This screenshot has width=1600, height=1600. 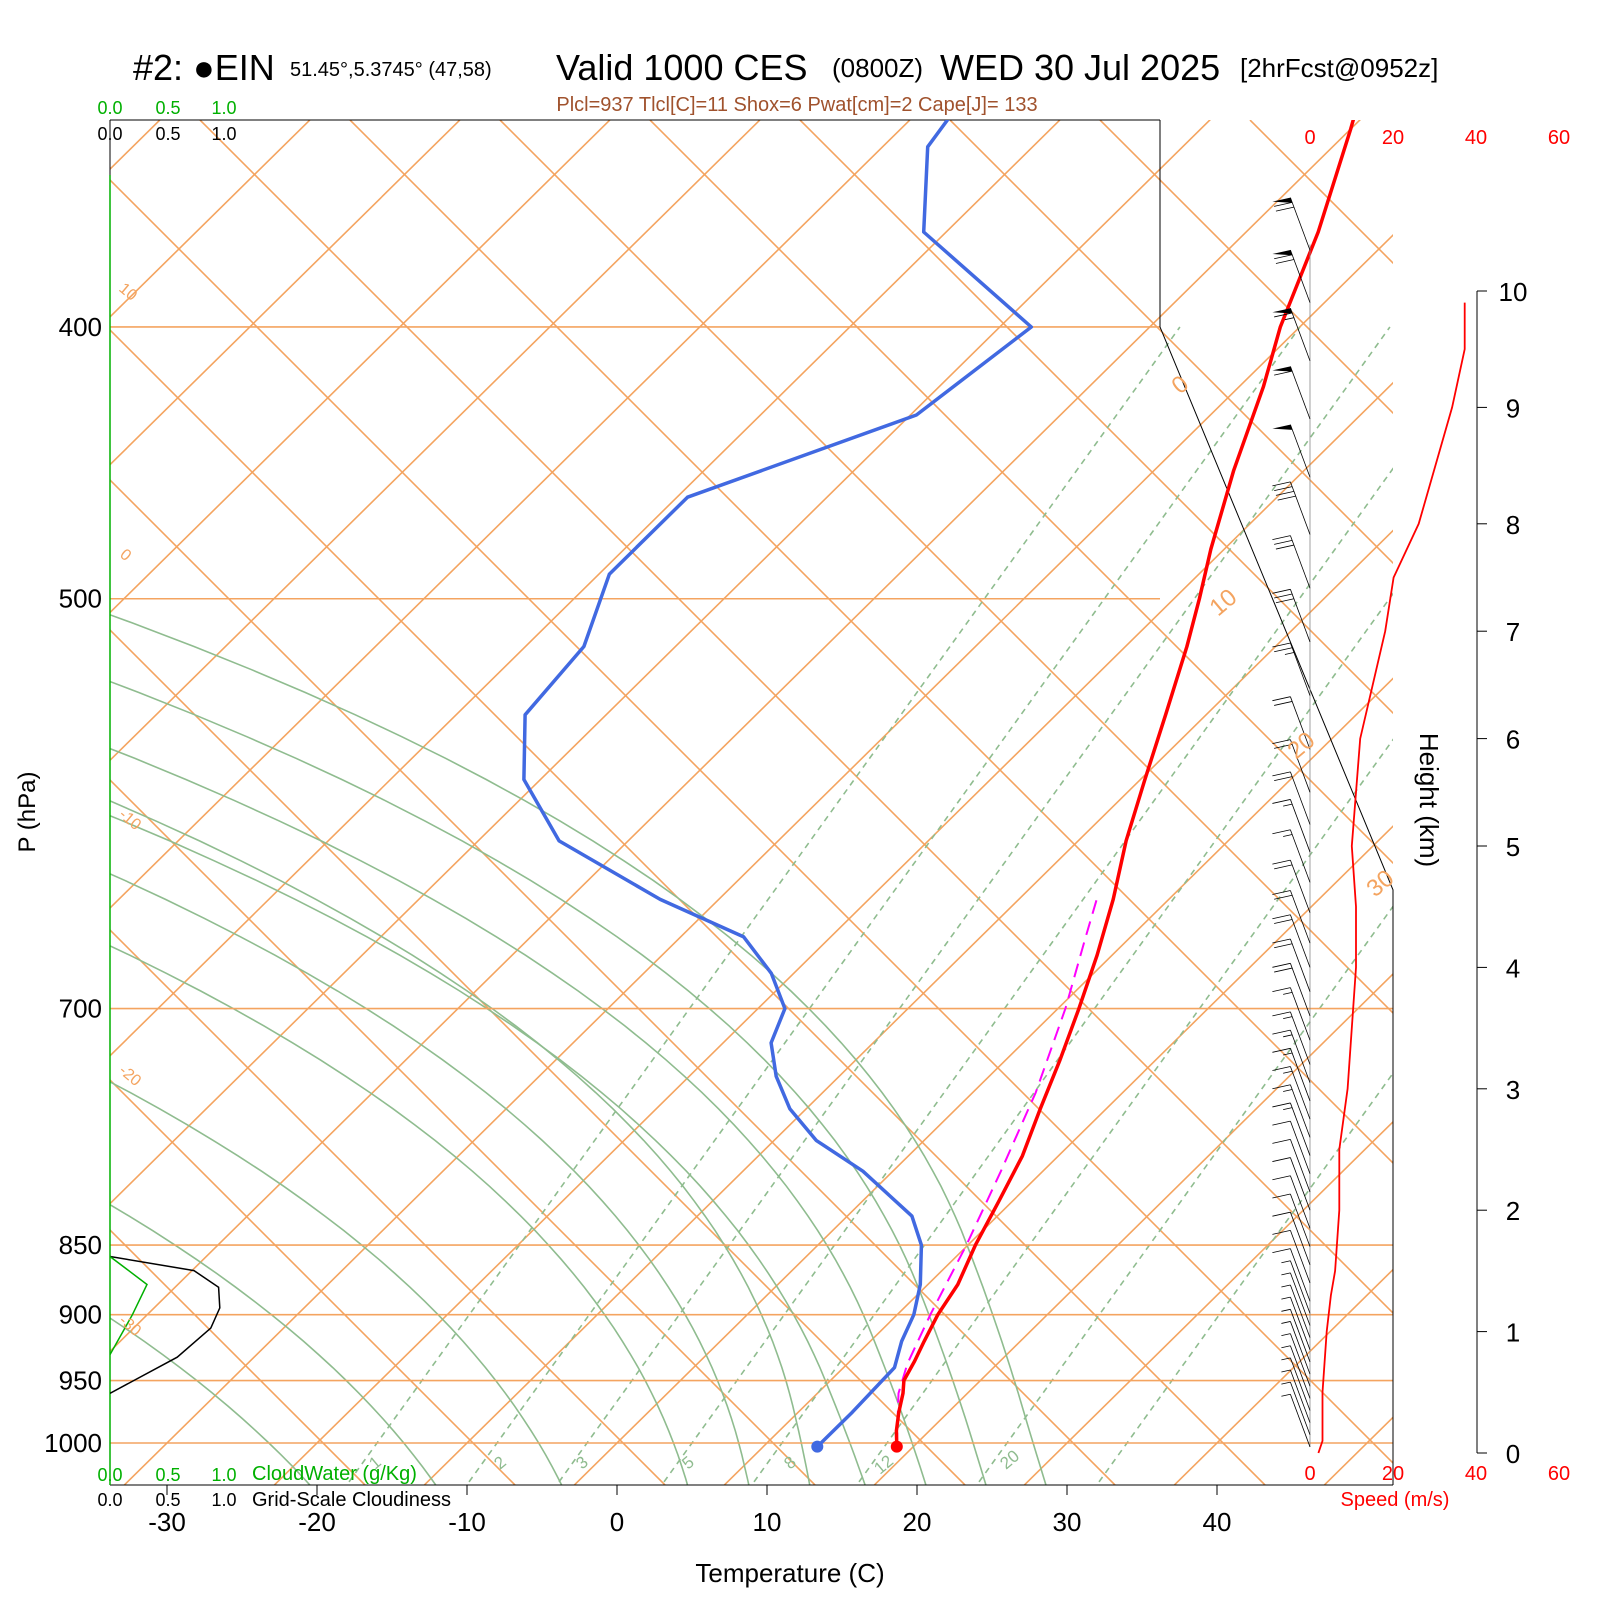 What do you see at coordinates (129, 1305) in the screenshot?
I see `cloudwater-curve` at bounding box center [129, 1305].